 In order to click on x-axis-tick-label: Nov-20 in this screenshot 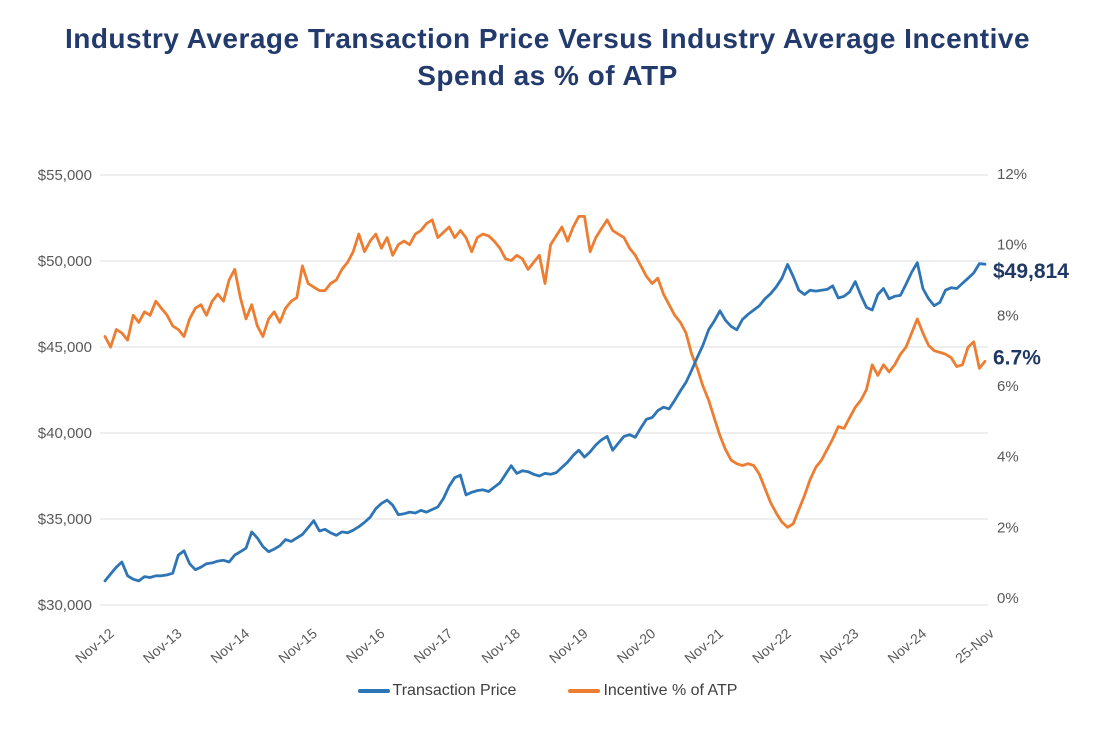, I will do `click(636, 645)`.